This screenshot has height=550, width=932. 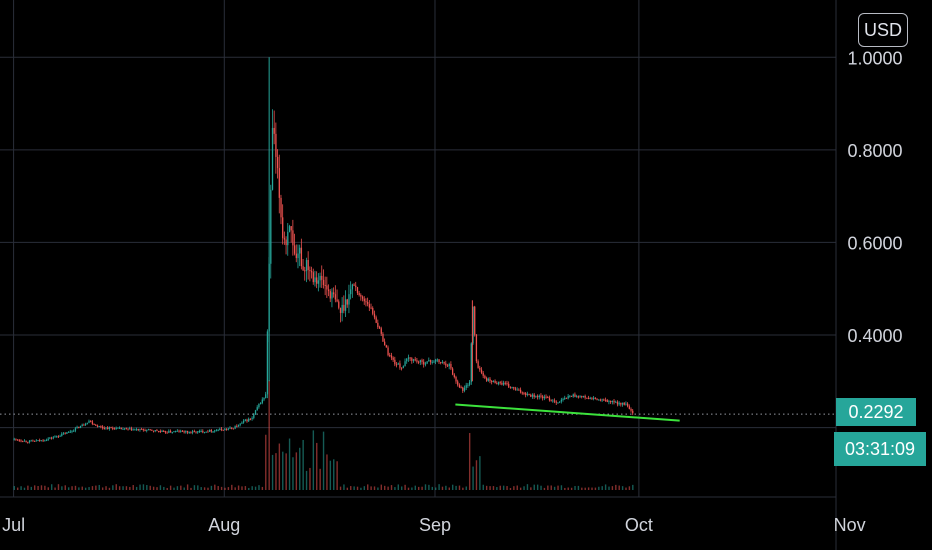 I want to click on currency-button: USD, so click(x=883, y=30).